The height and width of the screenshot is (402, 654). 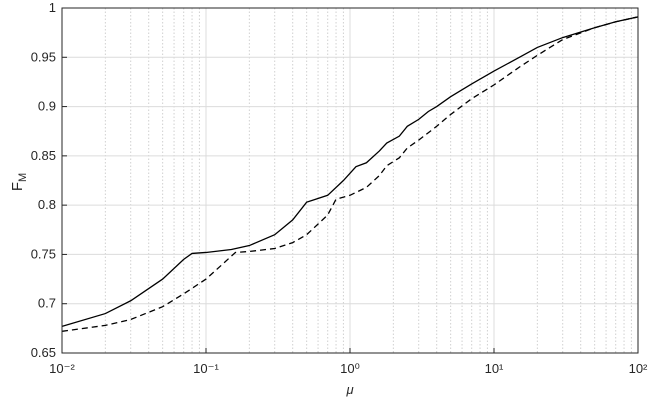 I want to click on x-tick-label: 10⁻², so click(x=62, y=368).